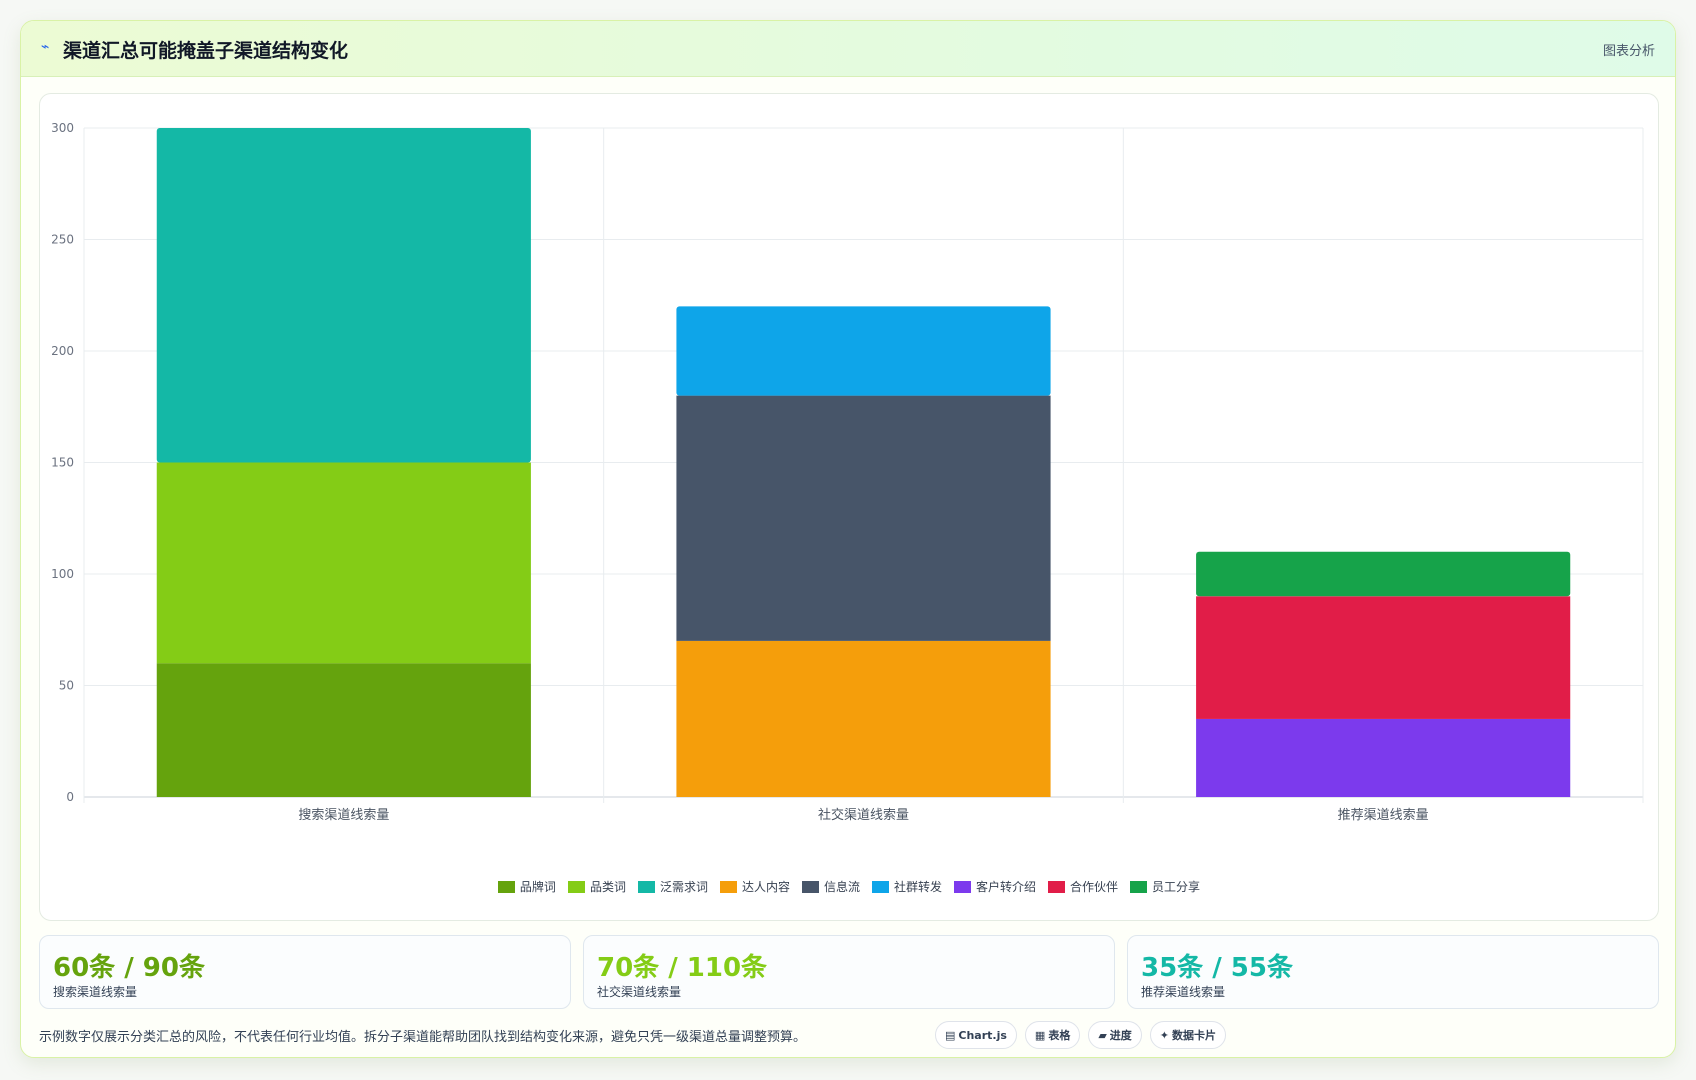 This screenshot has width=1696, height=1080. I want to click on legend-label: 客户转介绍, so click(1006, 887).